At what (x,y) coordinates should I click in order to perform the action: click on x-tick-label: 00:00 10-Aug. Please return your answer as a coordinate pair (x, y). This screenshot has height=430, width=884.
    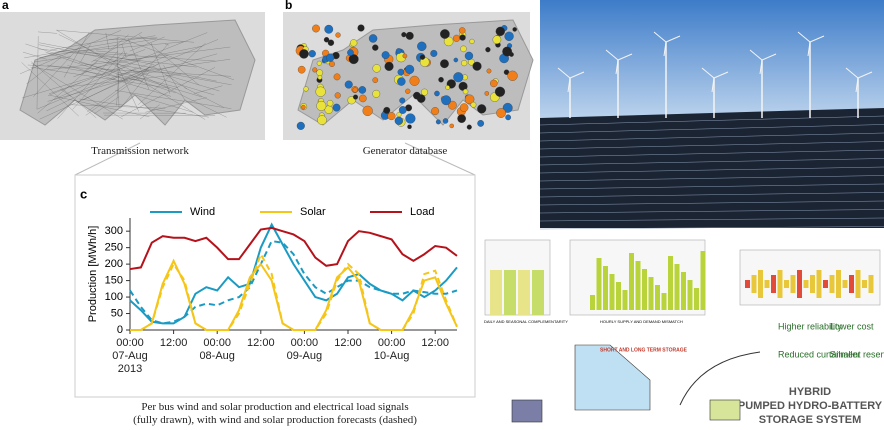
    Looking at the image, I should click on (391, 349).